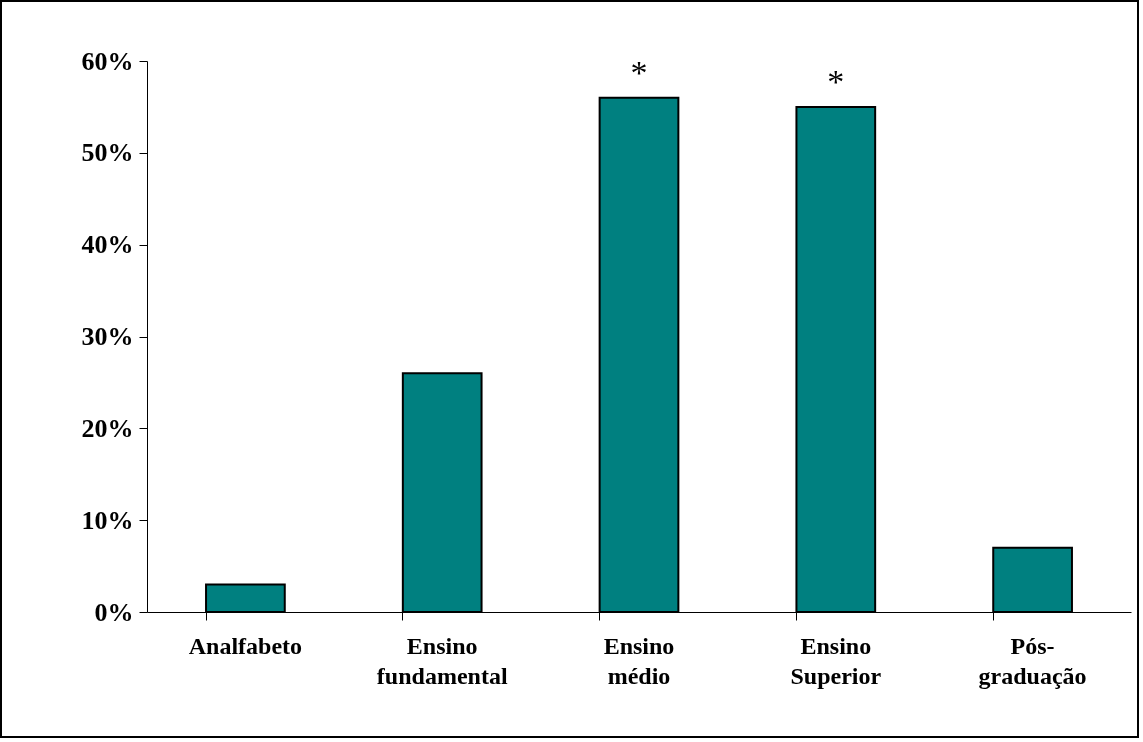 The image size is (1143, 742). I want to click on y-tick-label: 60%, so click(107, 61).